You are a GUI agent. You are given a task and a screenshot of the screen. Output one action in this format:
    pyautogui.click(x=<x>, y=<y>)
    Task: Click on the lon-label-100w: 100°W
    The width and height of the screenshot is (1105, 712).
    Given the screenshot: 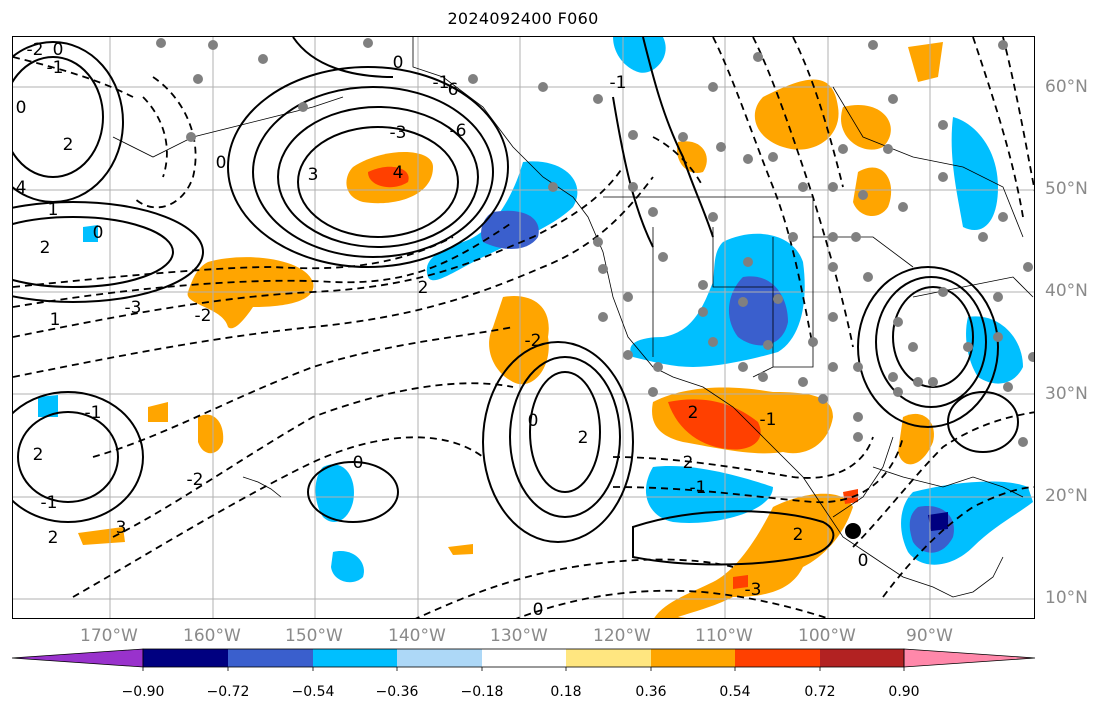 What is the action you would take?
    pyautogui.click(x=827, y=636)
    